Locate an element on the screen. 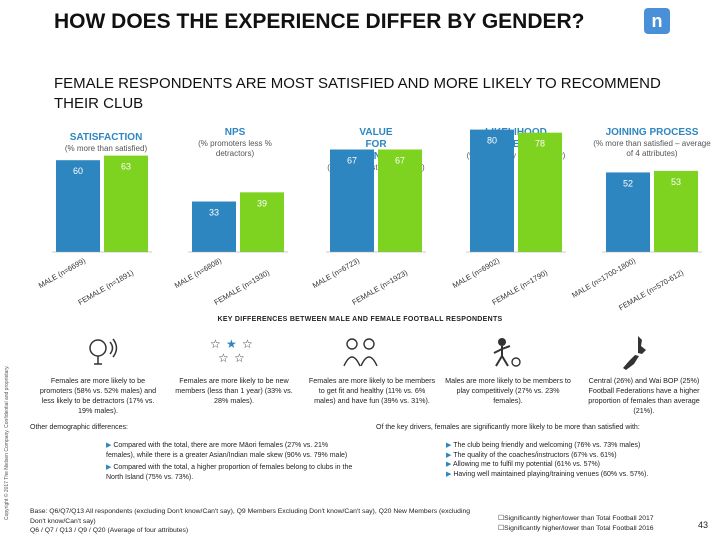  category-label: FEMALE (n=1891) is located at coordinates (106, 287).